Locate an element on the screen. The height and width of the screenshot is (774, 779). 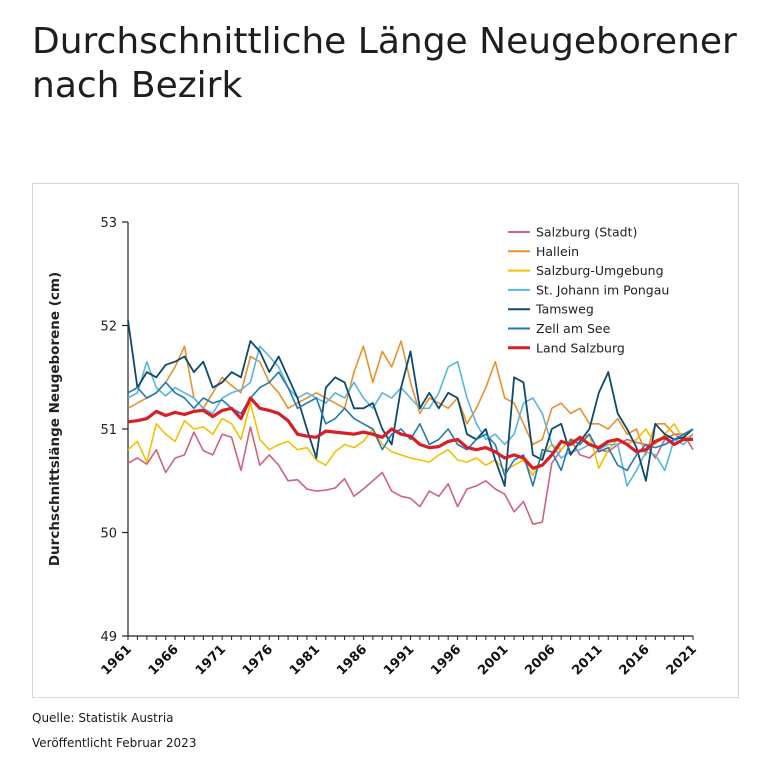
x-tick-label: 1971 is located at coordinates (211, 660).